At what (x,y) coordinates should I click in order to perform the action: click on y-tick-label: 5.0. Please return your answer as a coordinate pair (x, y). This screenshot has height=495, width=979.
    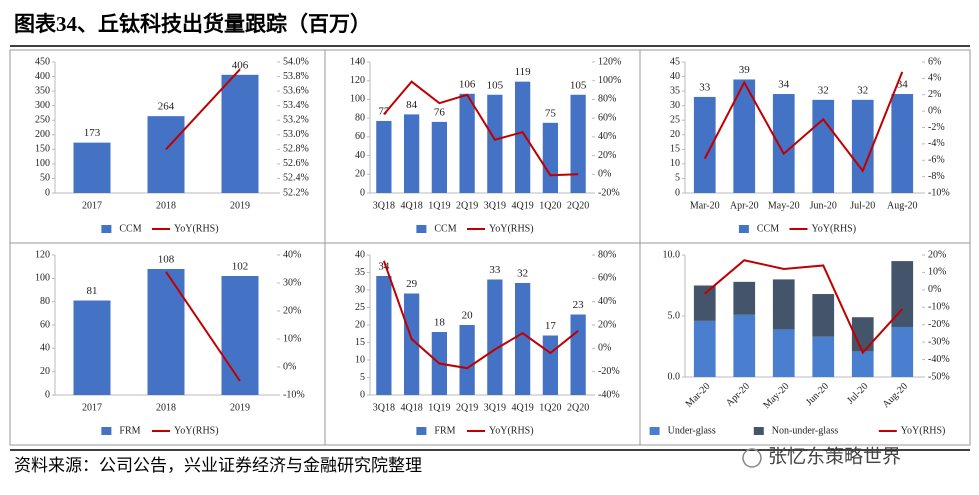
    Looking at the image, I should click on (674, 315).